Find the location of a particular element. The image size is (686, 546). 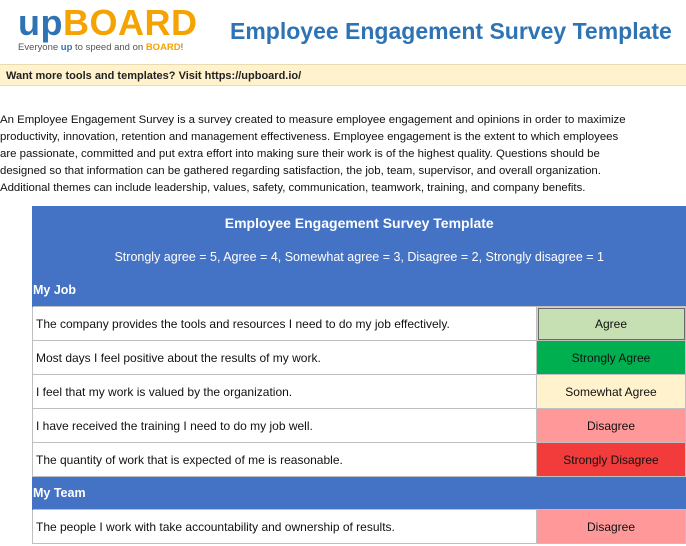

survey-table-title-row: Employee Engagement Survey Template is located at coordinates (359, 222).